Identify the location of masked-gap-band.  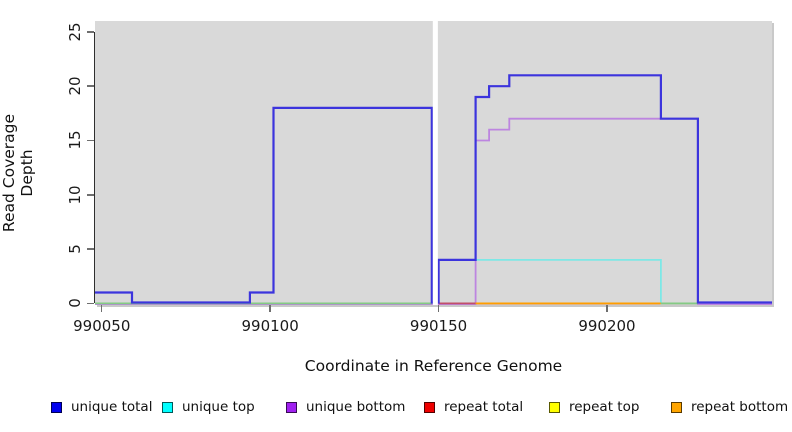
(435, 163).